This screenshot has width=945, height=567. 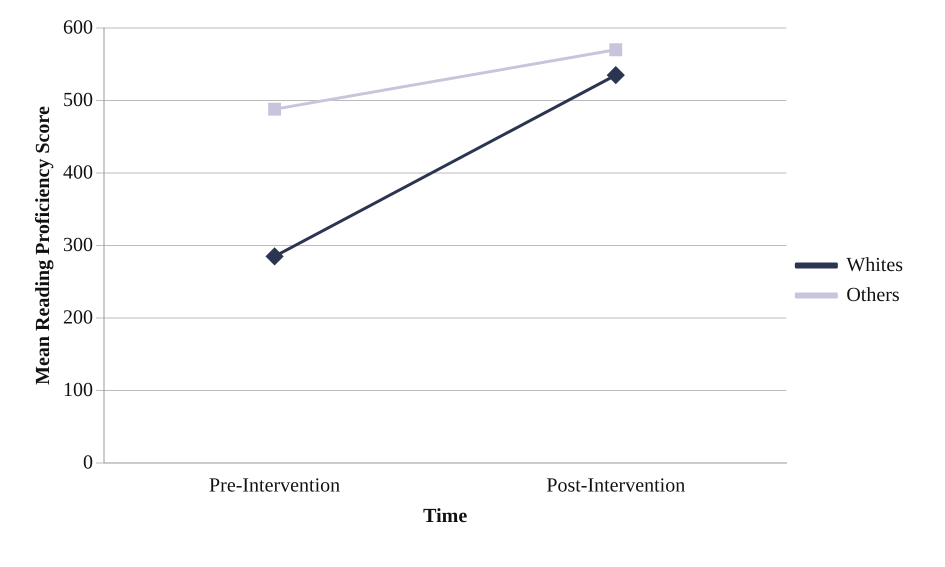 I want to click on x-axis-title: Time, so click(x=445, y=516).